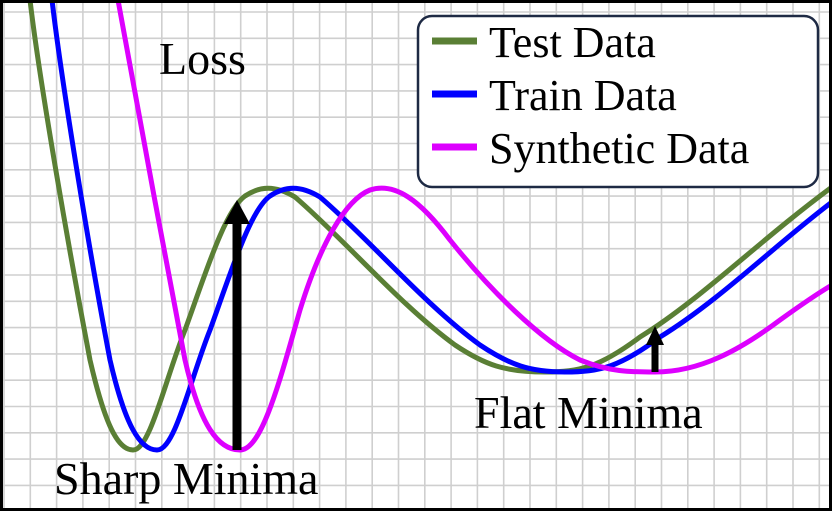 This screenshot has width=832, height=511. I want to click on sharp-minima-label: Sharp Minima, so click(186, 478).